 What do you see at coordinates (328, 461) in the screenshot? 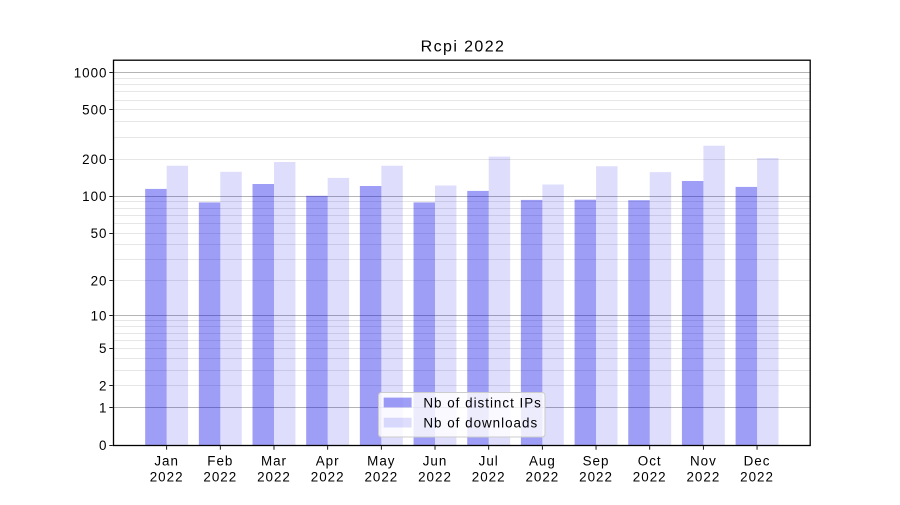
I see `svg-text: Apr` at bounding box center [328, 461].